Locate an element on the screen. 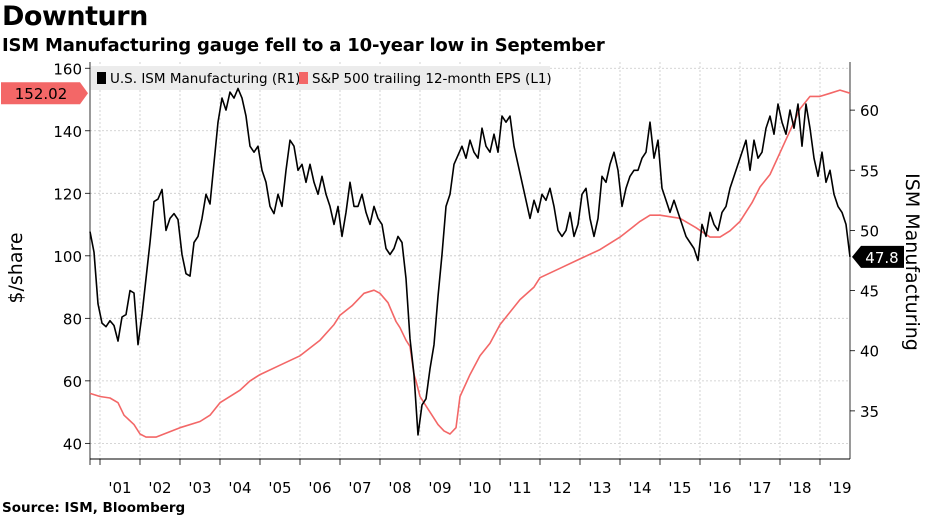 The image size is (925, 520). eps-last-value-flag: 152.02 is located at coordinates (44, 93).